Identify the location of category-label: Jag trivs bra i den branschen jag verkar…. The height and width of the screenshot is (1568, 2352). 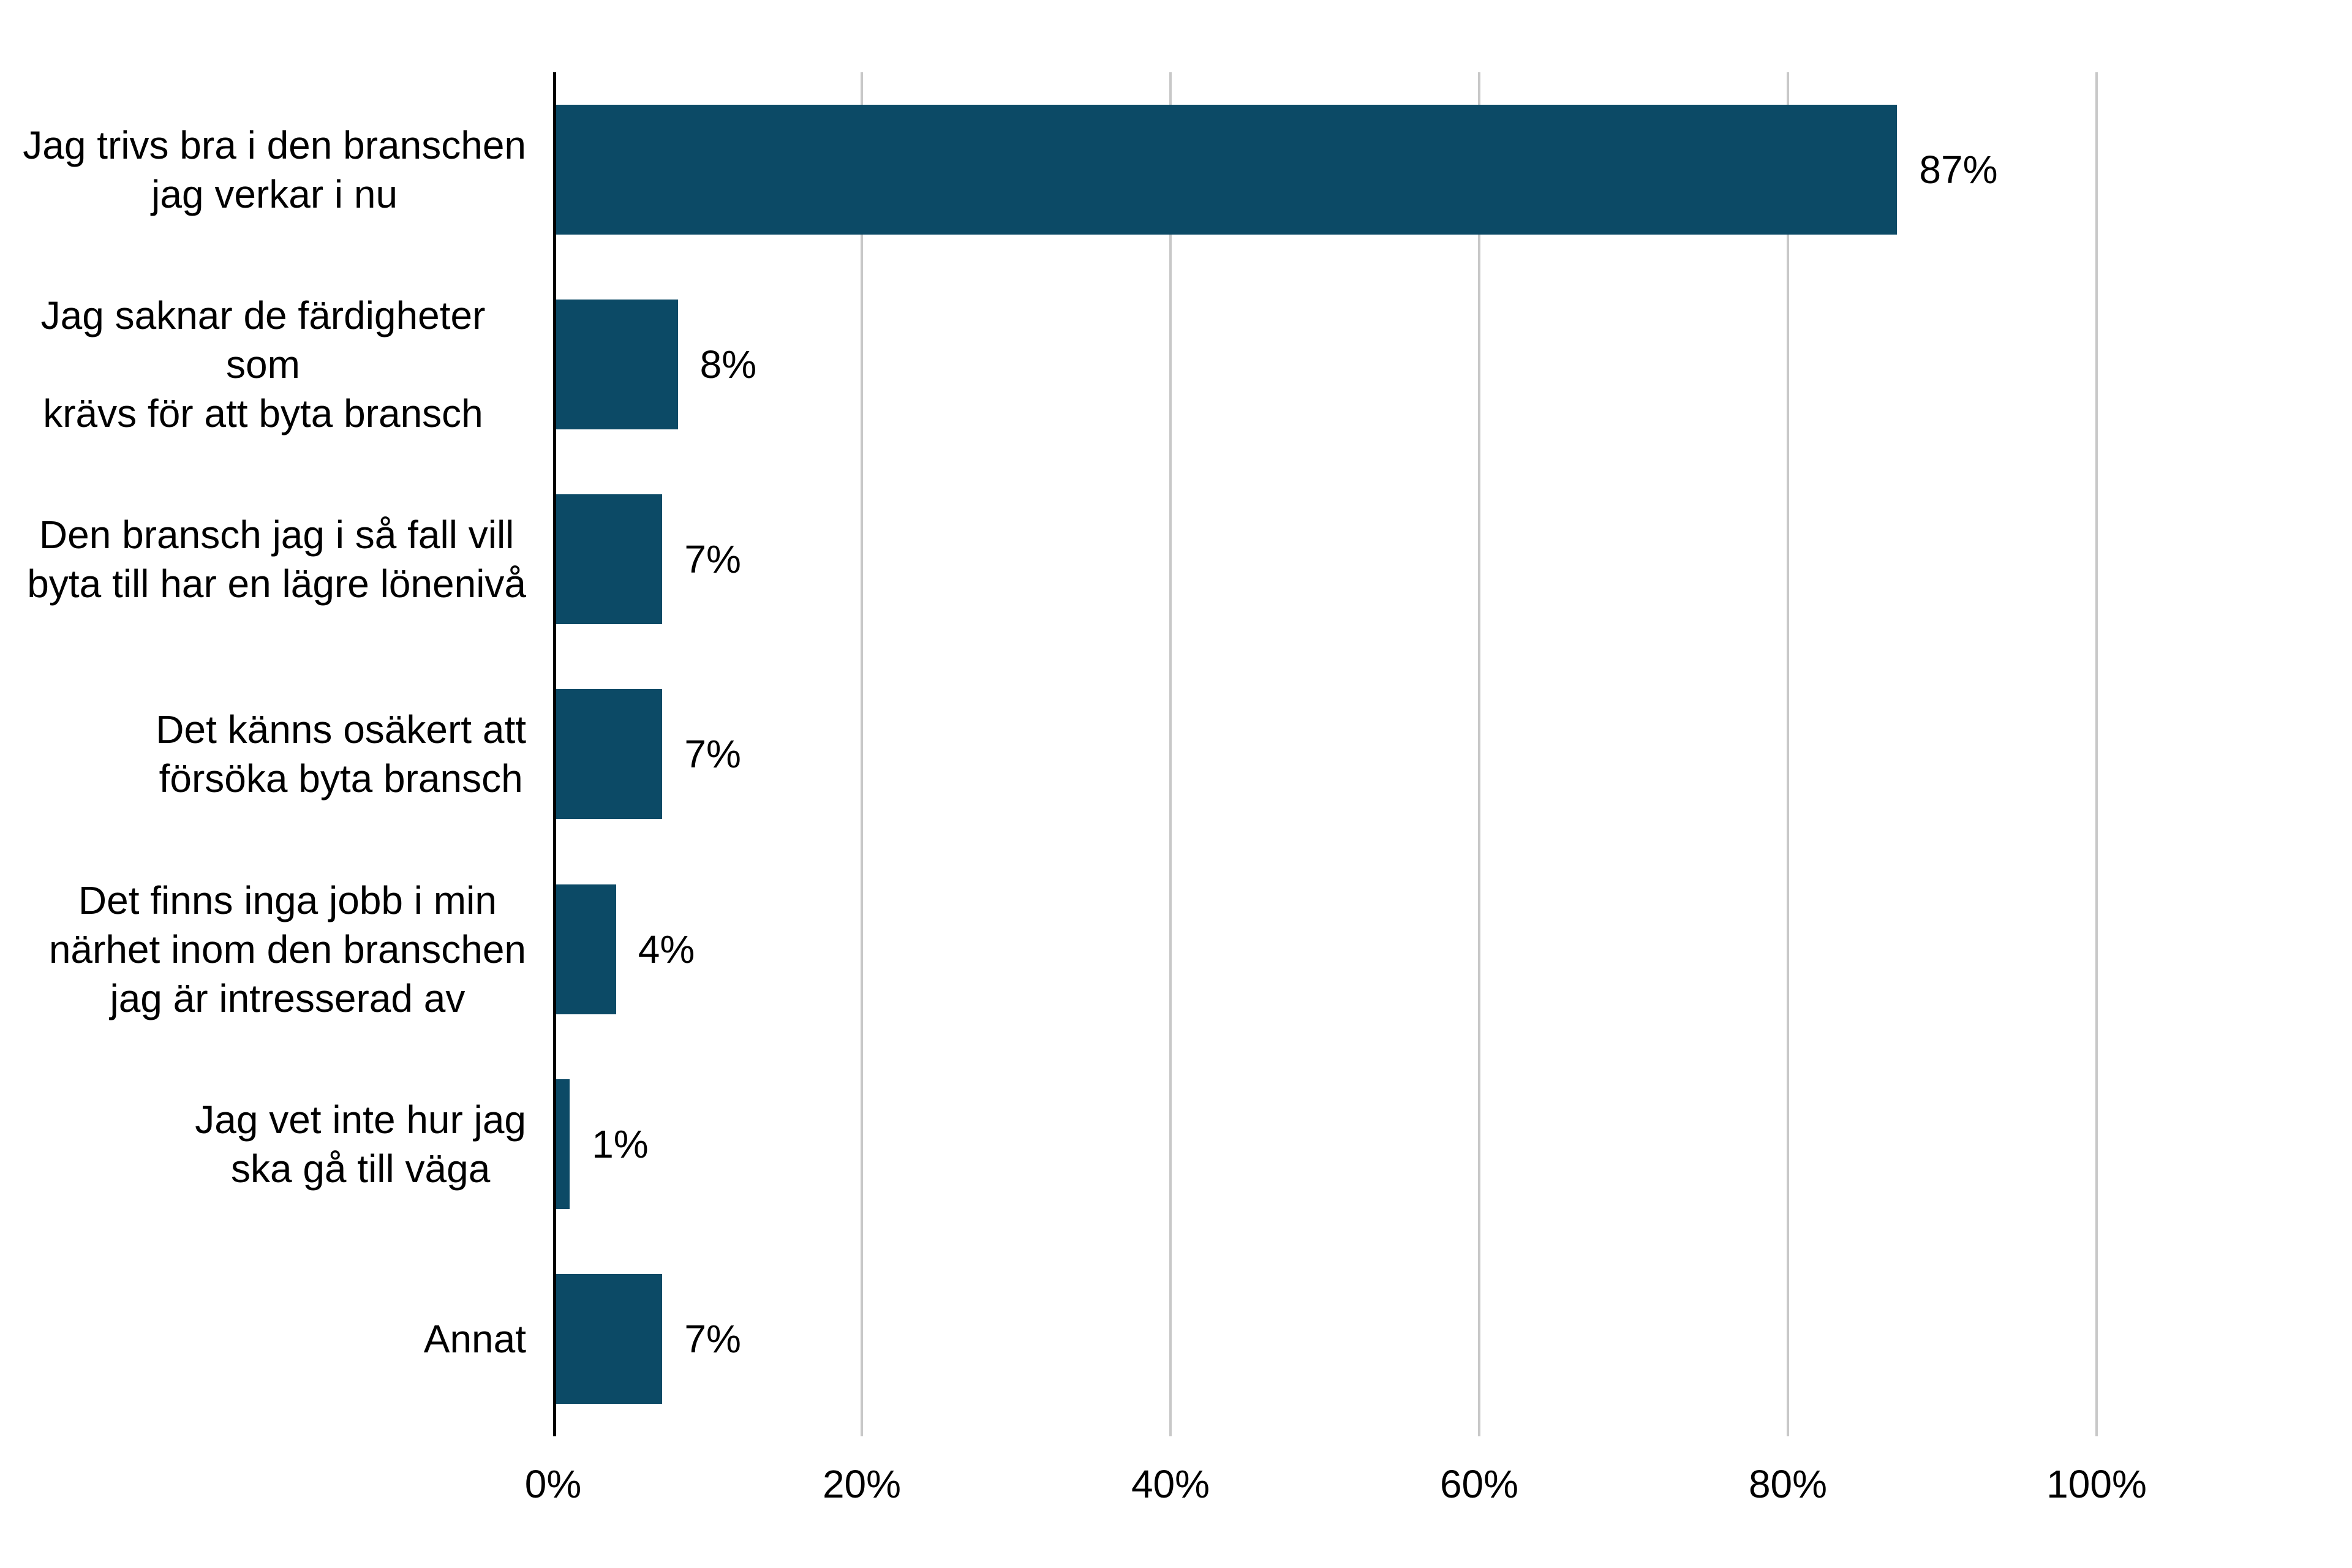
(275, 170).